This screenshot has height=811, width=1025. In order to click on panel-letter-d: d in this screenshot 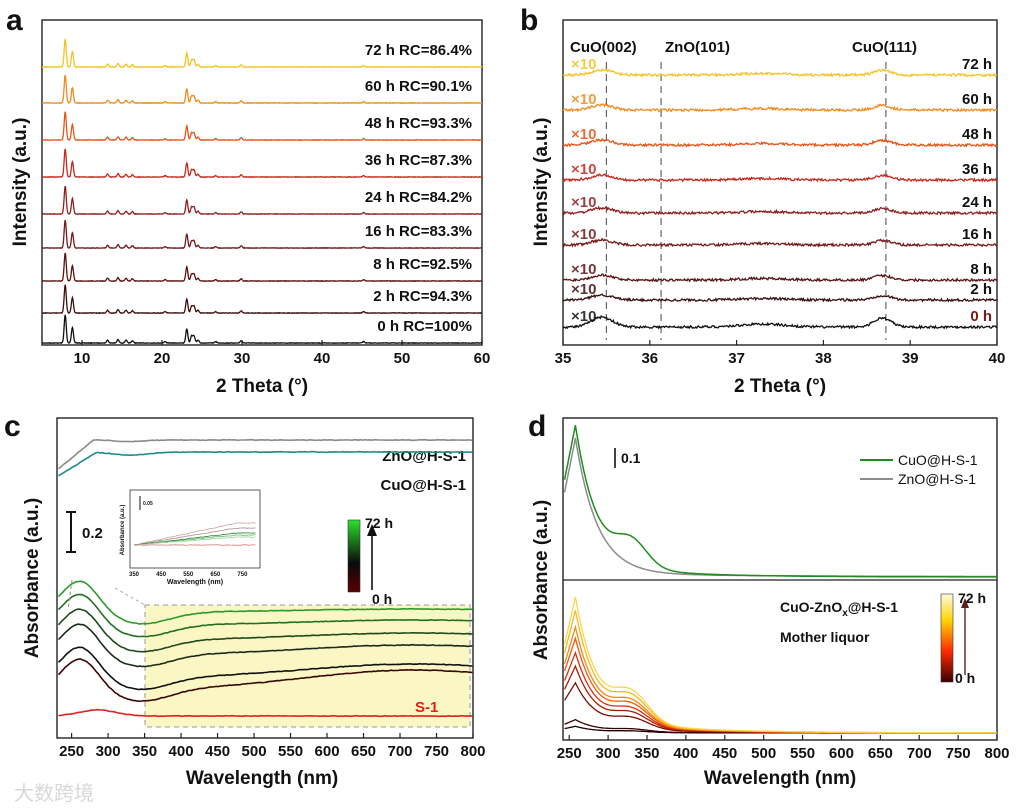, I will do `click(537, 426)`.